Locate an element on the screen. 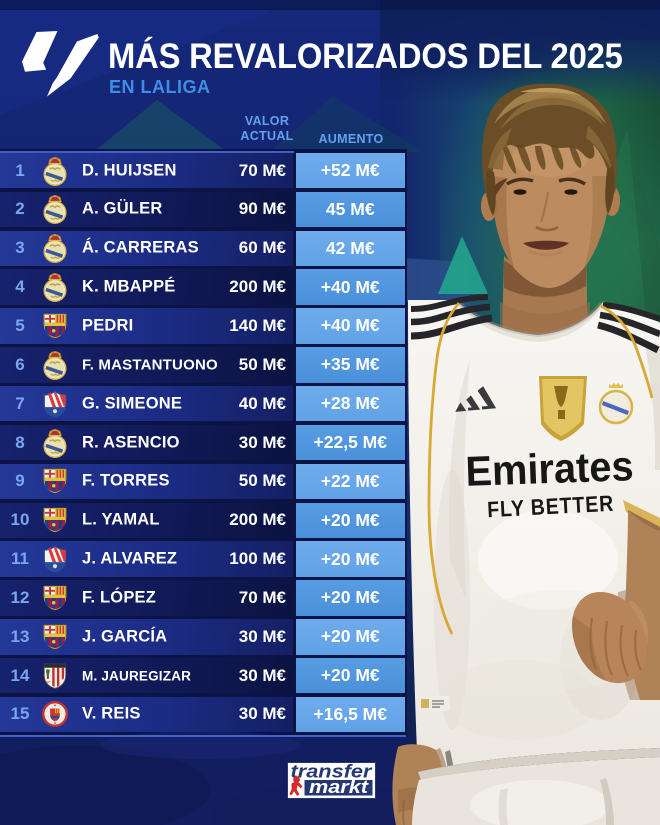 The height and width of the screenshot is (825, 660). svg-text: Emirates is located at coordinates (550, 468).